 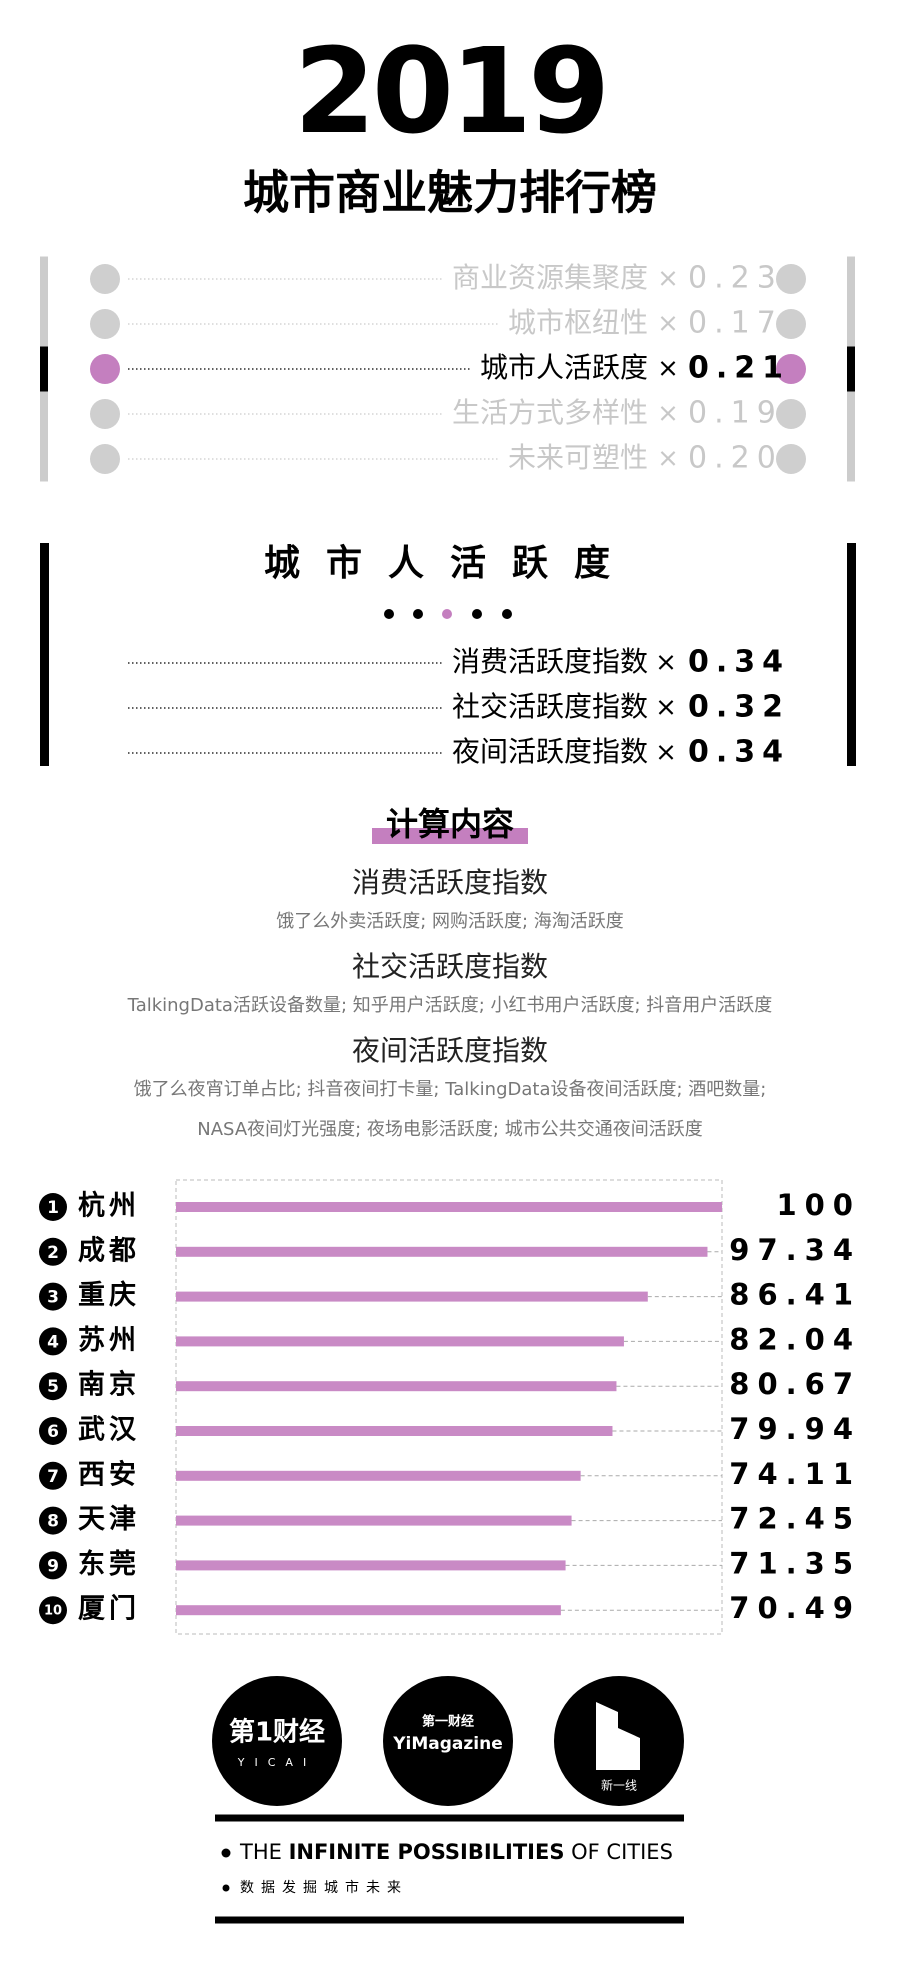 I want to click on rank: 10, so click(x=53, y=1611).